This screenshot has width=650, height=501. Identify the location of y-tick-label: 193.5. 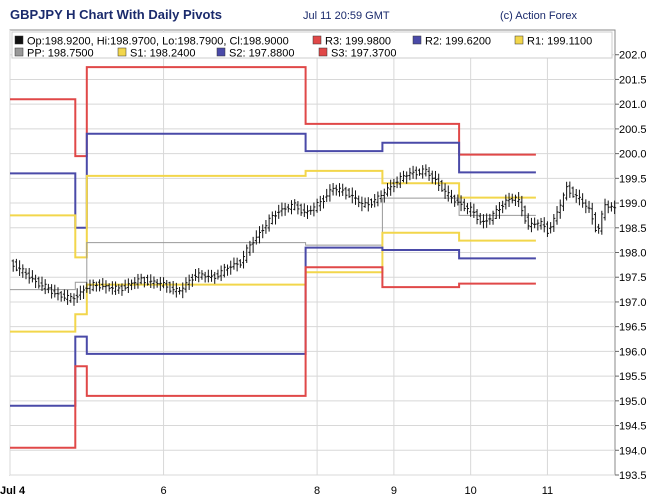
(633, 476).